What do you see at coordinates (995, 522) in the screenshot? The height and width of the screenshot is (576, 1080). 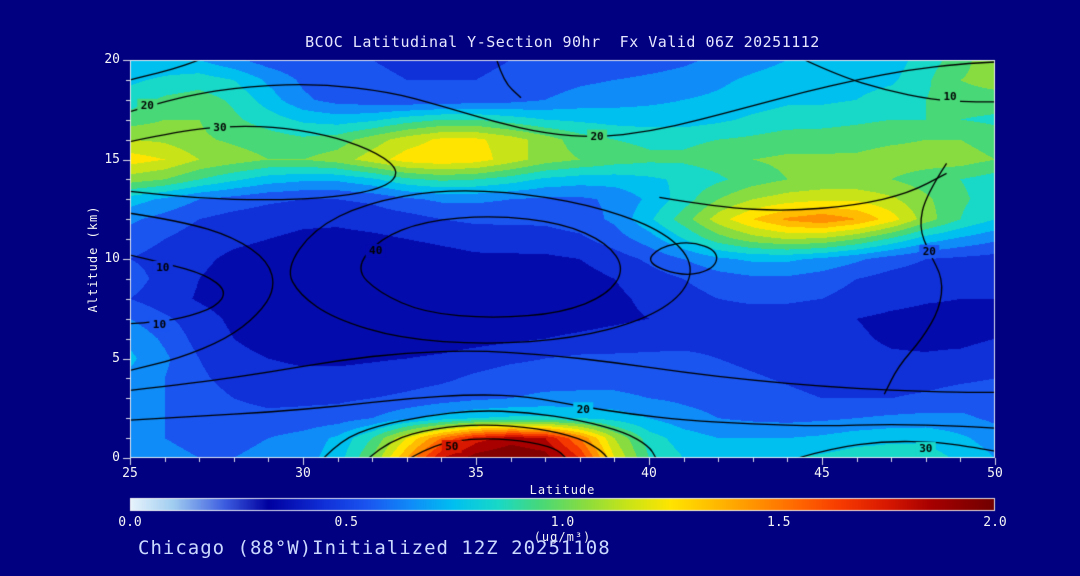 I see `colorbar-tick-label-2.0: 2.0` at bounding box center [995, 522].